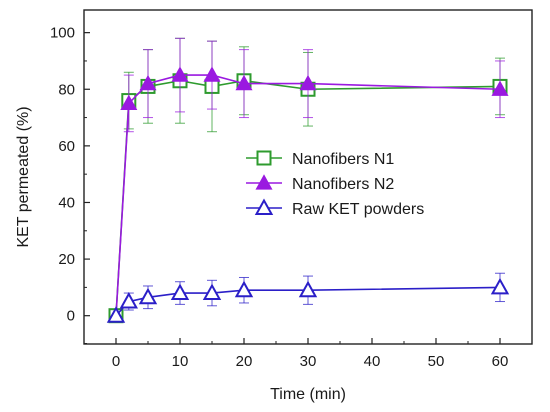 The image size is (550, 412). Describe the element at coordinates (500, 361) in the screenshot. I see `x-tick-label: 60` at that location.